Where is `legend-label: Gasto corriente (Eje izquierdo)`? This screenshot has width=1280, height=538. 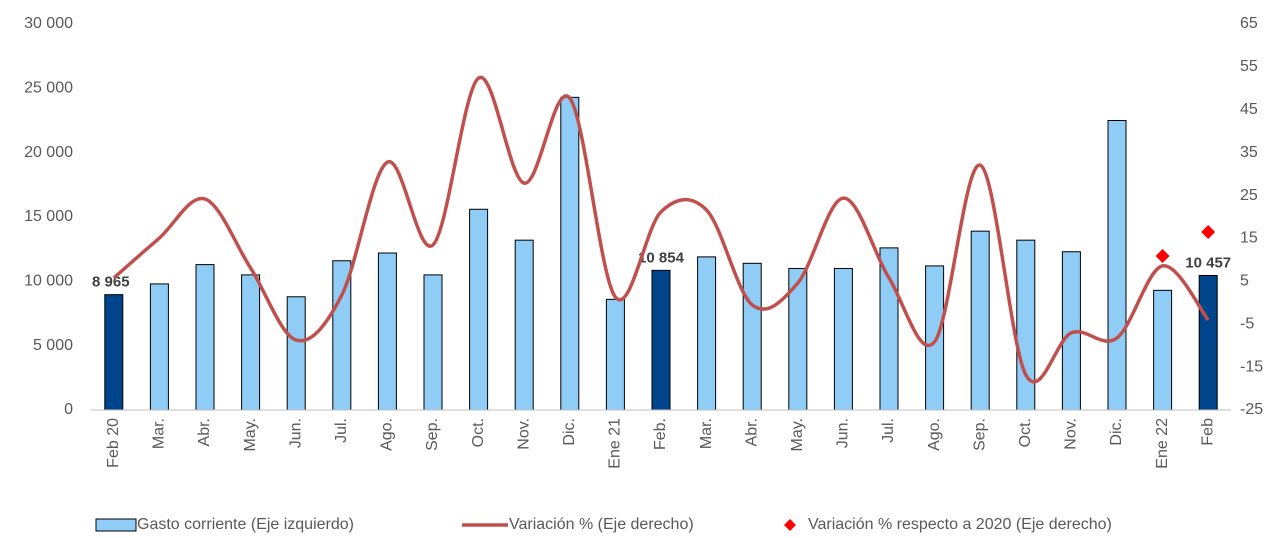 legend-label: Gasto corriente (Eje izquierdo) is located at coordinates (245, 524).